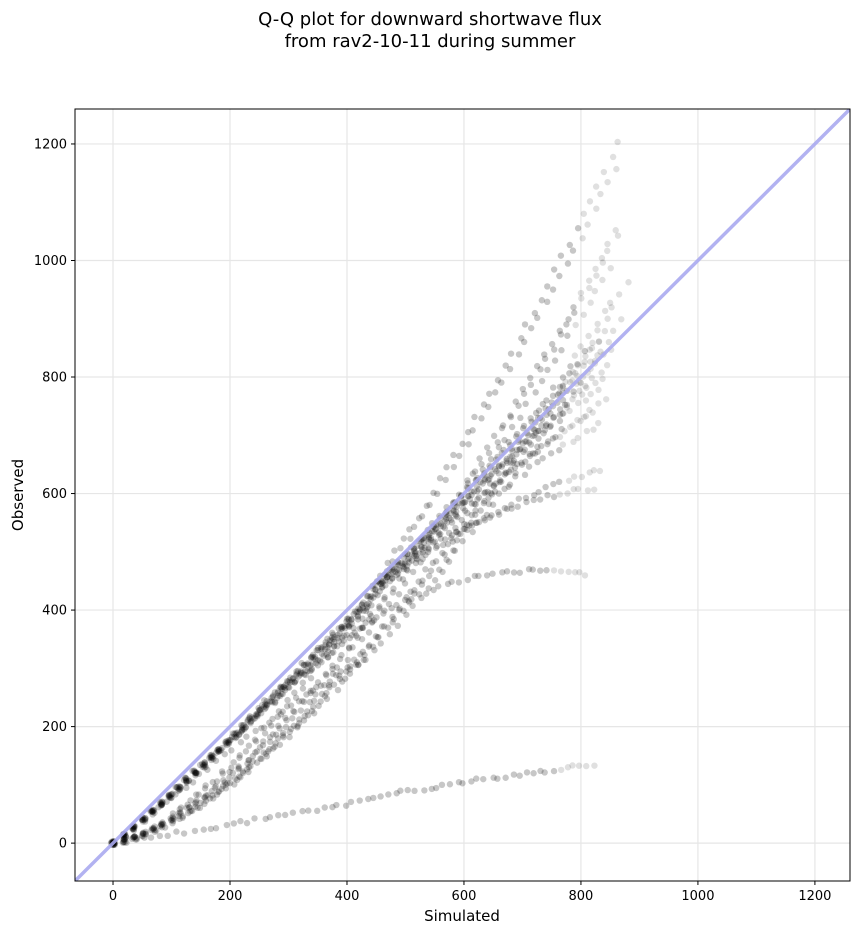 The width and height of the screenshot is (860, 934). What do you see at coordinates (230, 896) in the screenshot?
I see `x-tick-label: 200` at bounding box center [230, 896].